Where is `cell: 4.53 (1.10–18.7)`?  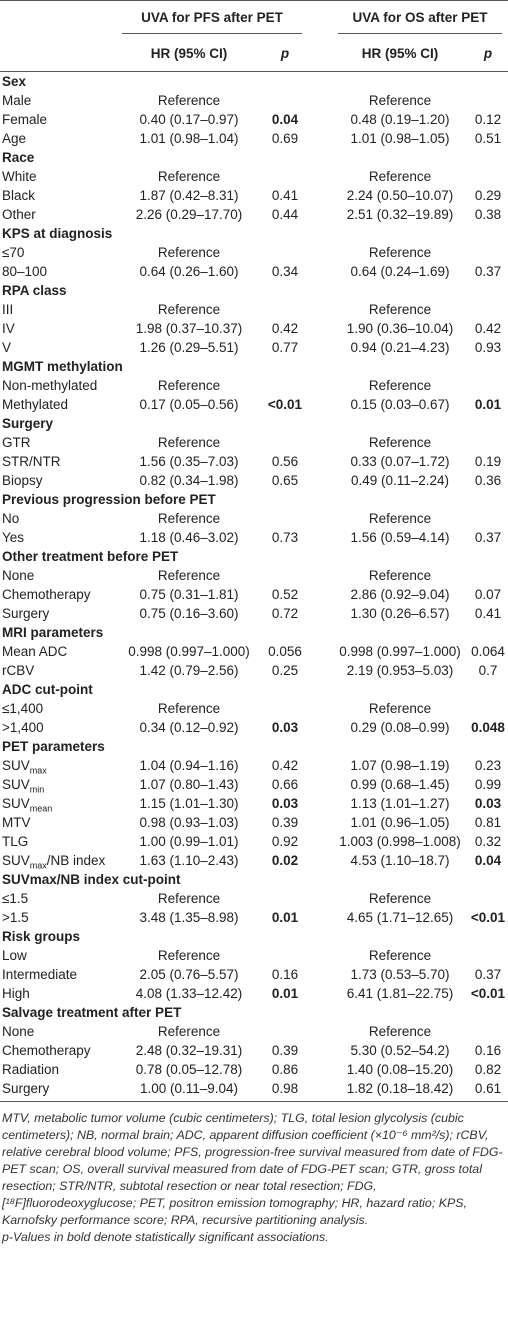 cell: 4.53 (1.10–18.7) is located at coordinates (388, 860).